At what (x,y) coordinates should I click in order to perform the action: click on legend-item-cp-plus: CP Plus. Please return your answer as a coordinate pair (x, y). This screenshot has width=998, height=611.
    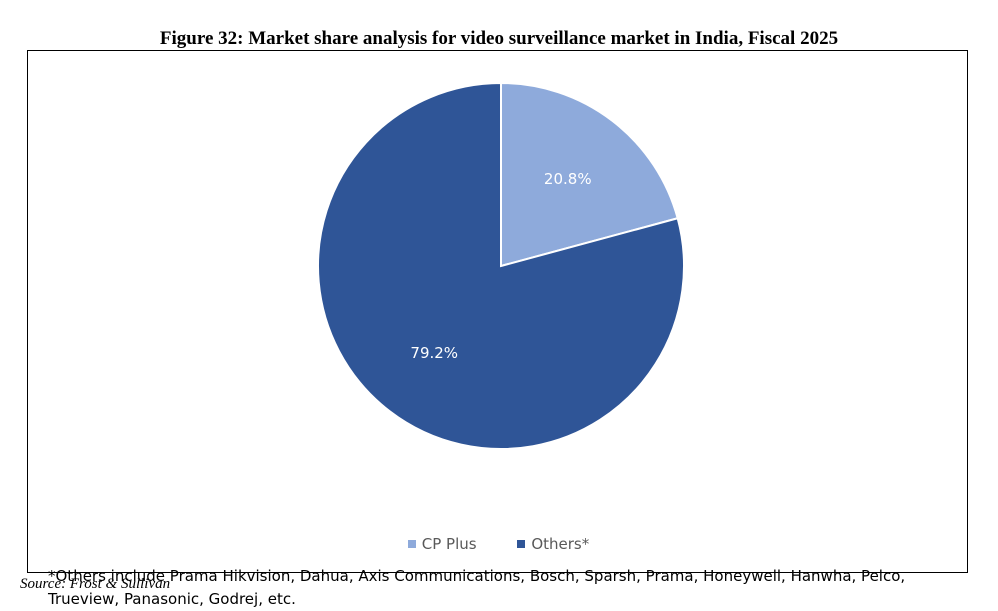
    Looking at the image, I should click on (442, 544).